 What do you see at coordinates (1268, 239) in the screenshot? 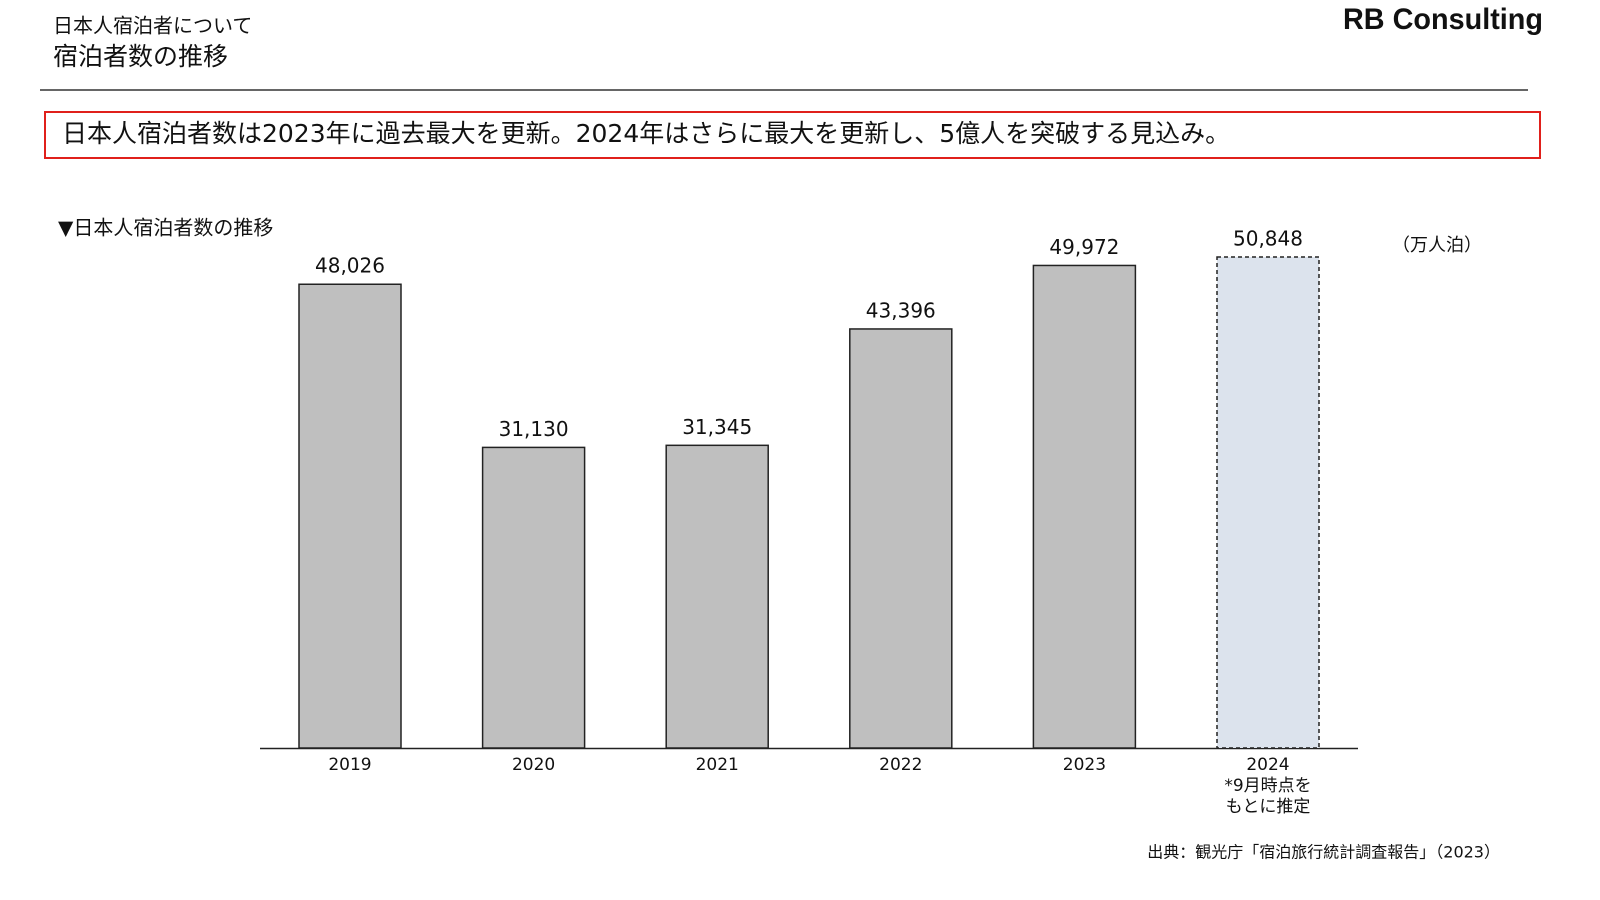
I see `value-label: 50,848` at bounding box center [1268, 239].